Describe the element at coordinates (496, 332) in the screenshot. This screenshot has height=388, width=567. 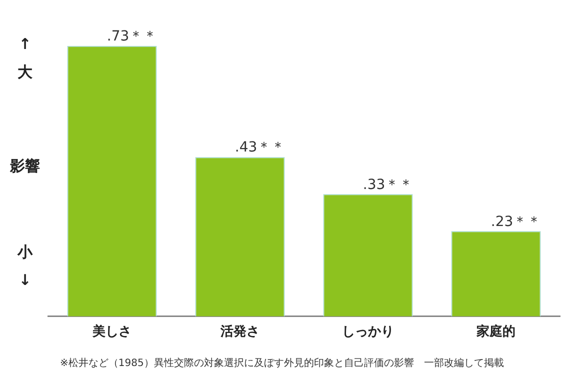
I see `x-tick-label: 家庭的` at that location.